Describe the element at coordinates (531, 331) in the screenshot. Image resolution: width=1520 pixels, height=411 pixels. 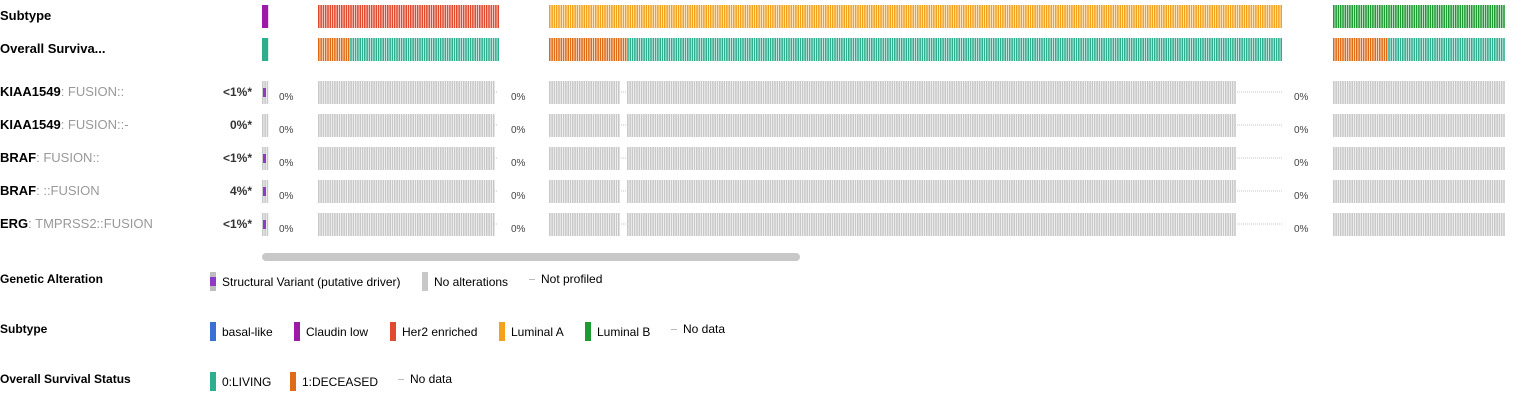
I see `legend-item-luminal-a: Luminal A` at that location.